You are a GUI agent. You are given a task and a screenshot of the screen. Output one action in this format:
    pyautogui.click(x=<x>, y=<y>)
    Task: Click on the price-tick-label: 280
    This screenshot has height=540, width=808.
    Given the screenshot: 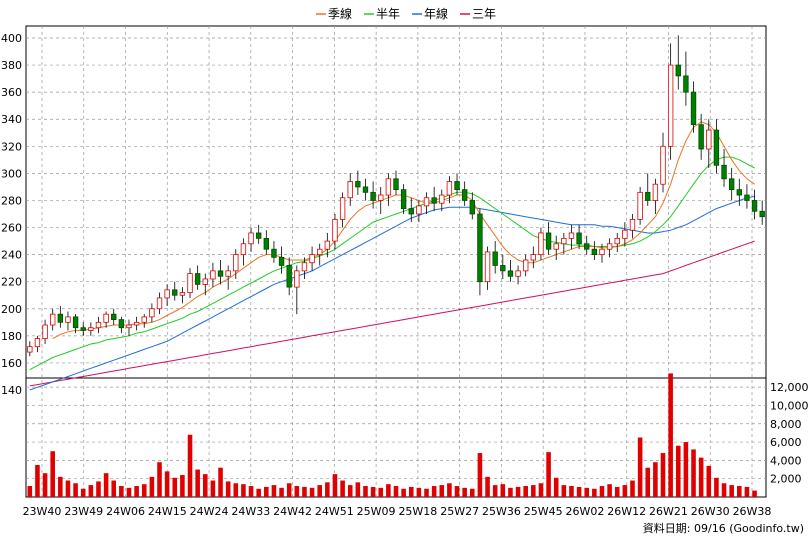 What is the action you would take?
    pyautogui.click(x=11, y=200)
    